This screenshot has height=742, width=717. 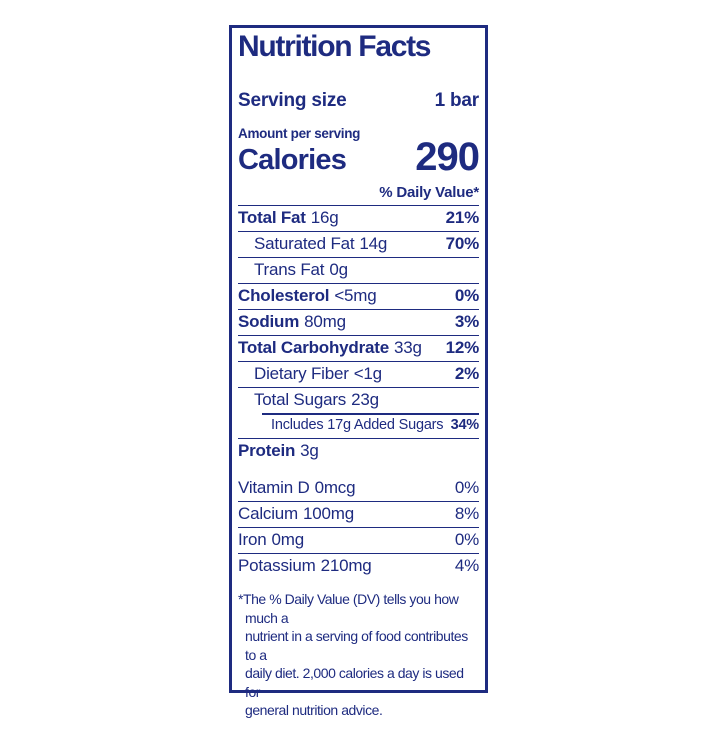 I want to click on nutrient-amount: 80mg, so click(x=325, y=322).